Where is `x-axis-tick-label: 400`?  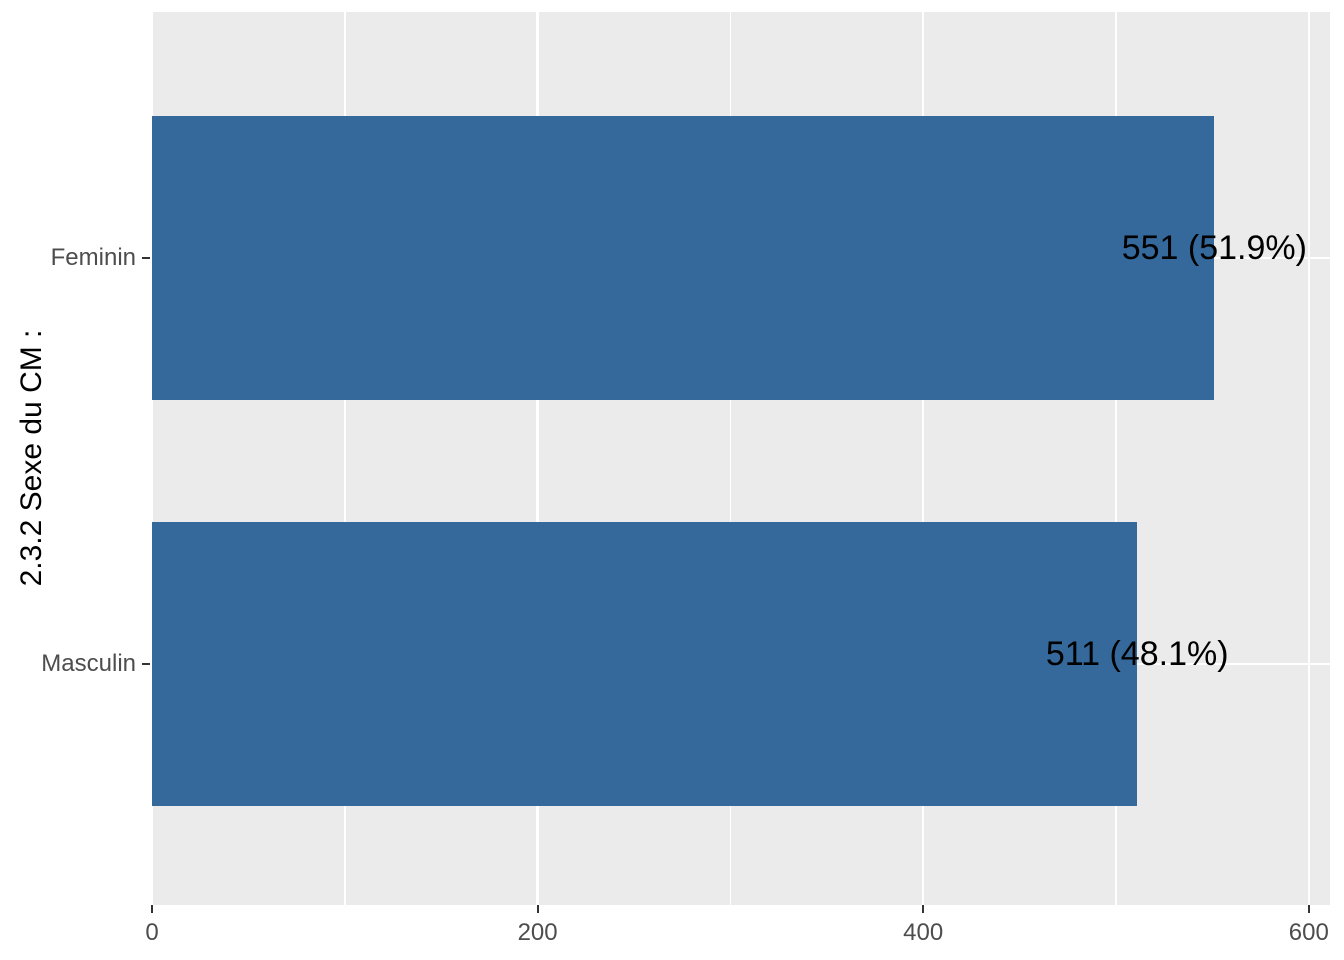
x-axis-tick-label: 400 is located at coordinates (923, 932).